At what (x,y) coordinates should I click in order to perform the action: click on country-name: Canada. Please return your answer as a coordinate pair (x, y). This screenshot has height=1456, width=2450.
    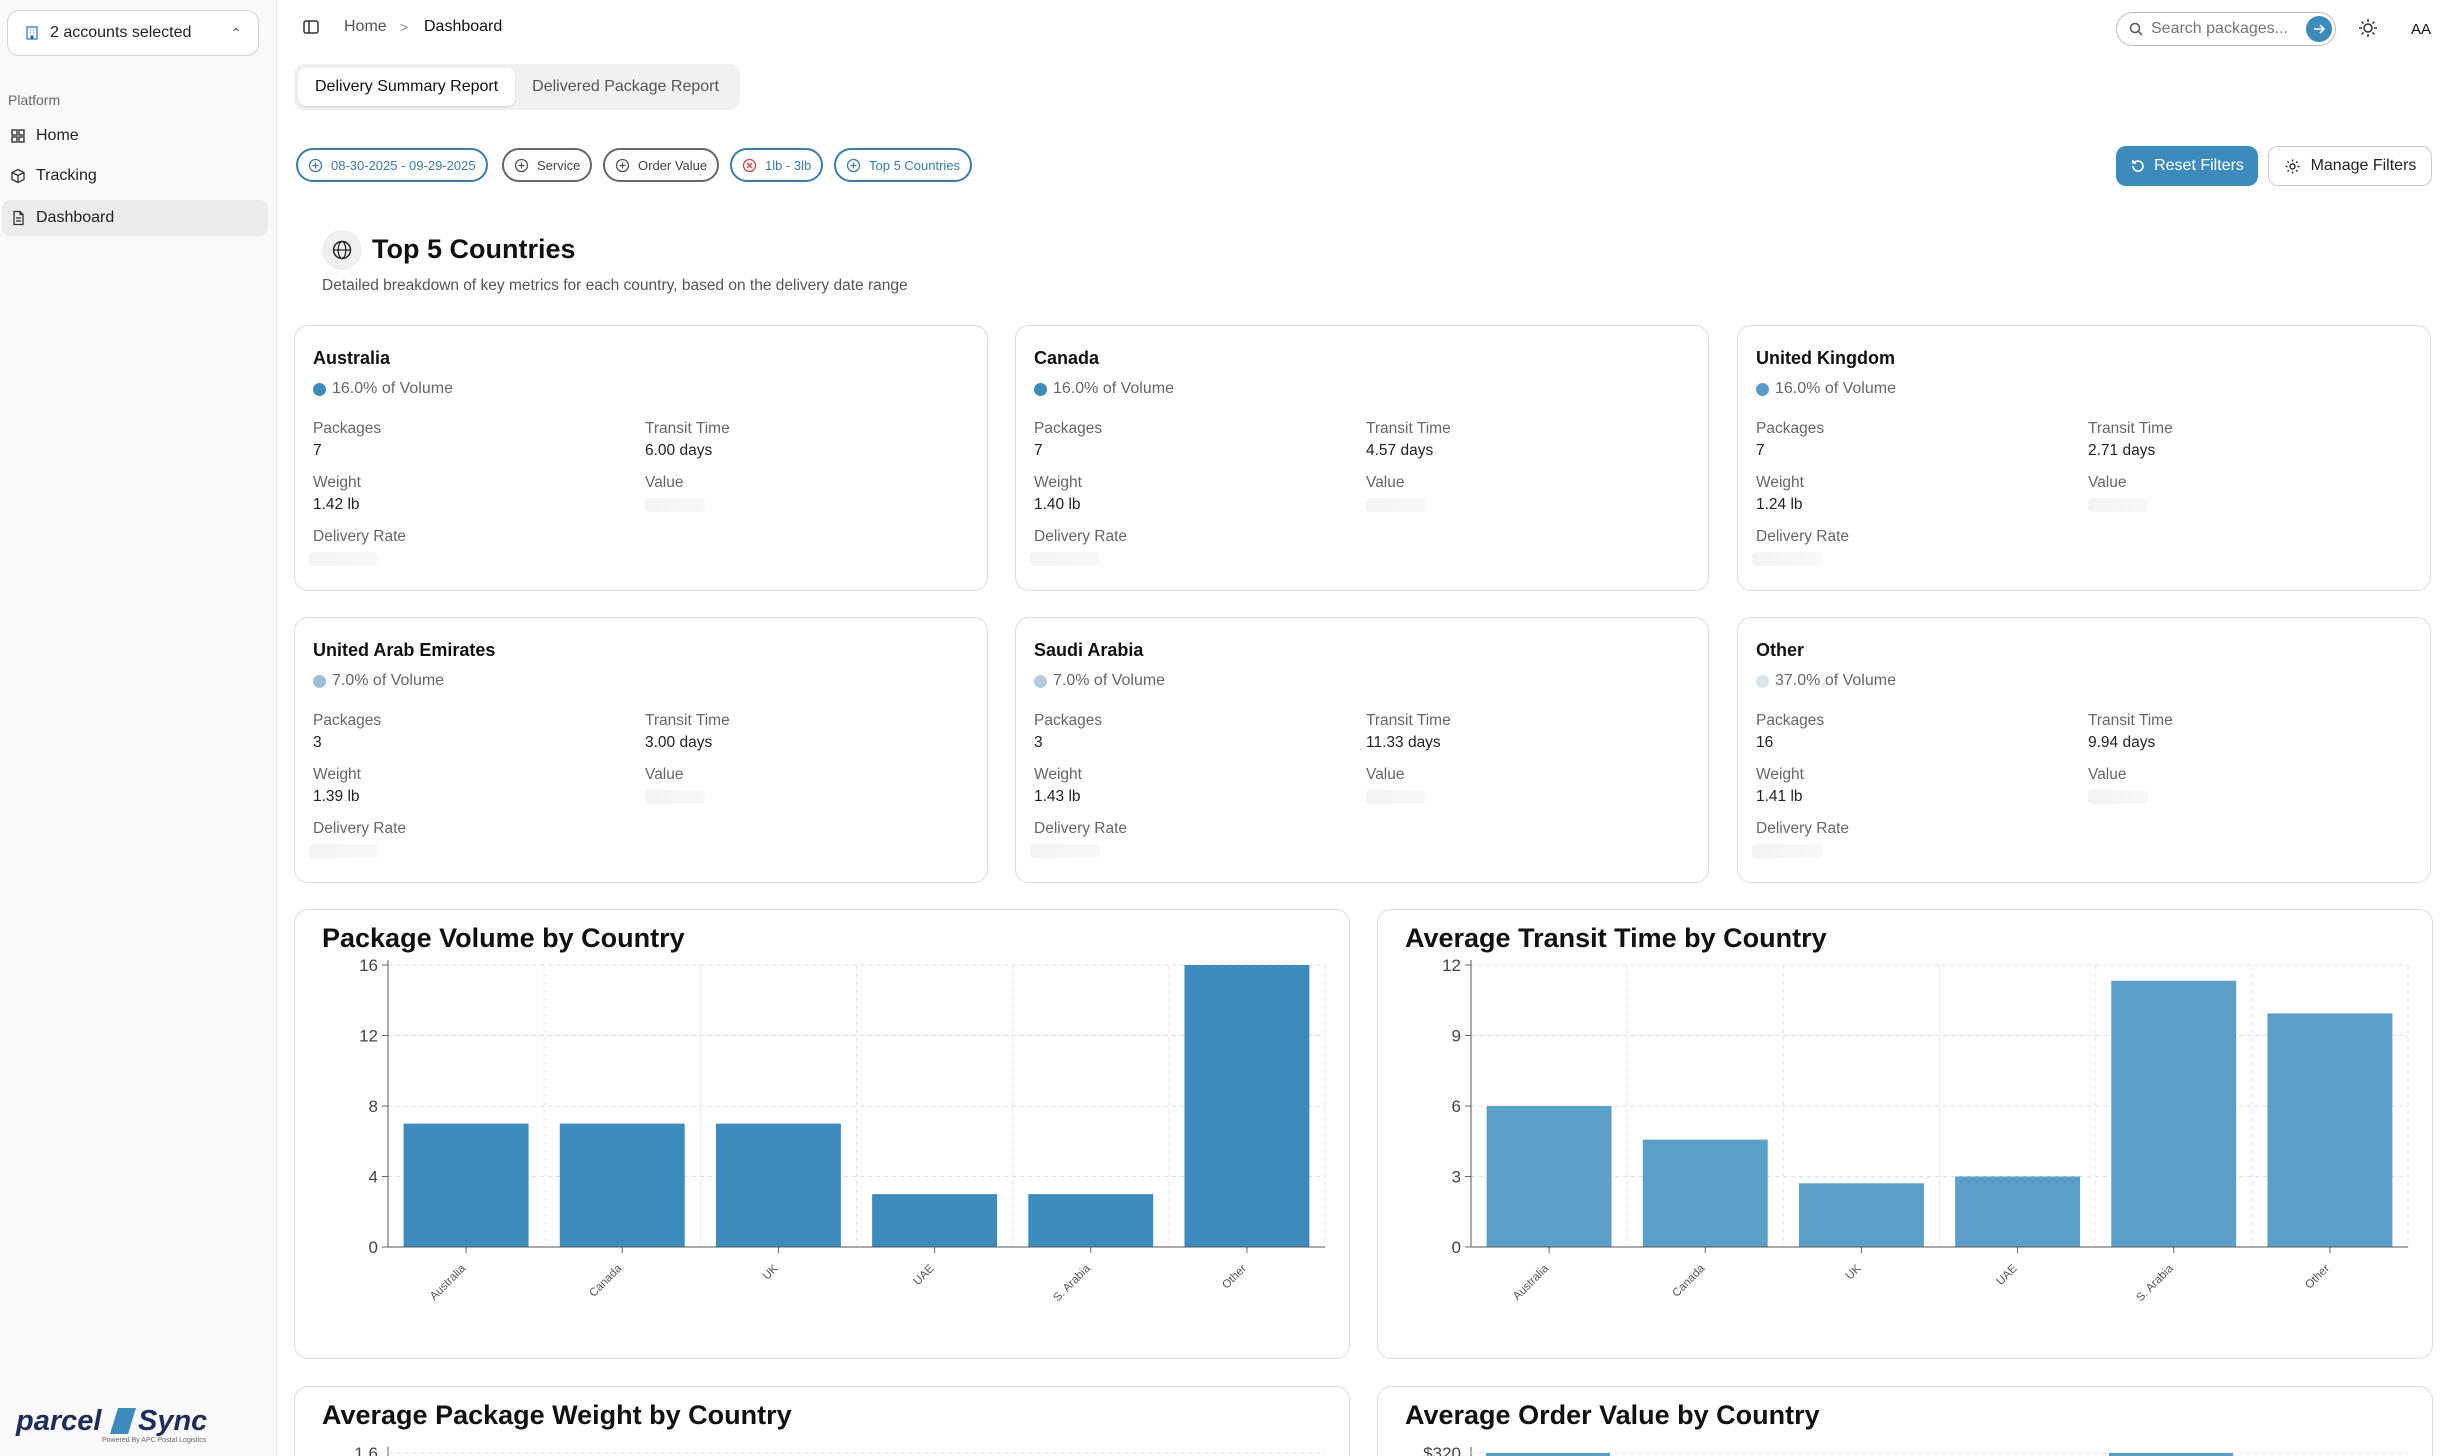
    Looking at the image, I should click on (1067, 358).